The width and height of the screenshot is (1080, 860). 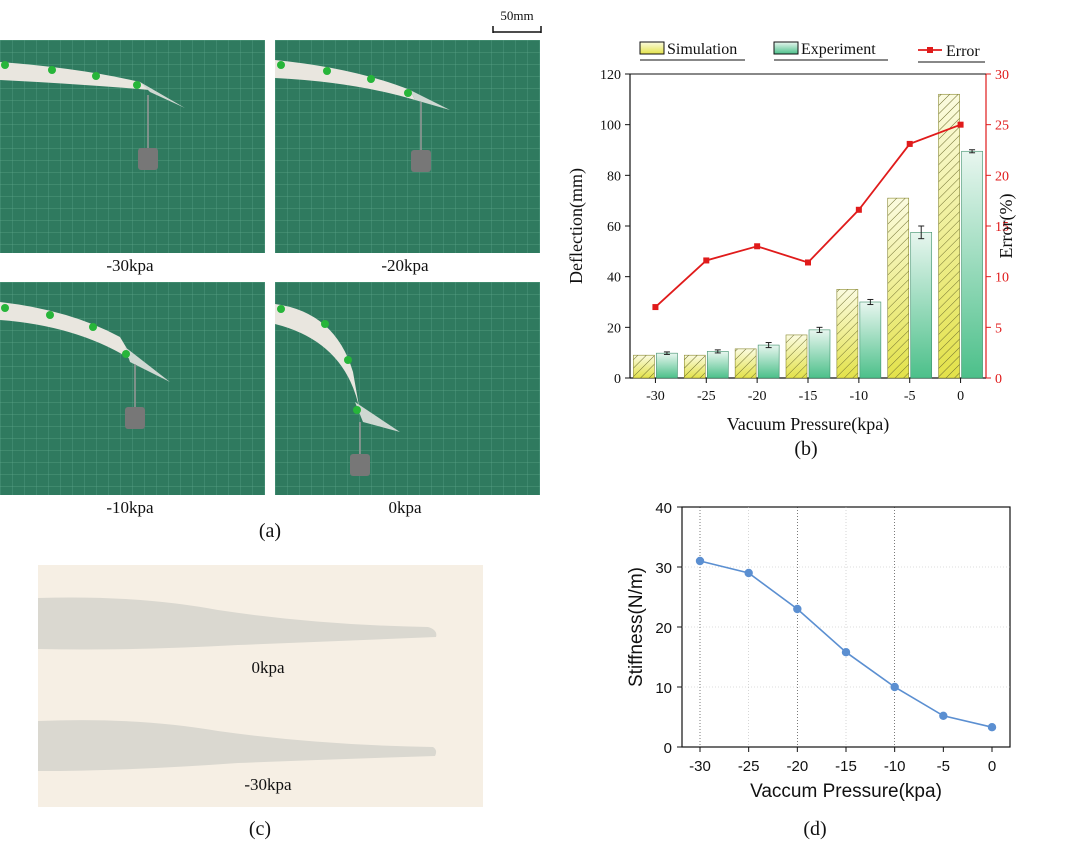 I want to click on y2-tick-label: 20, so click(x=1002, y=176).